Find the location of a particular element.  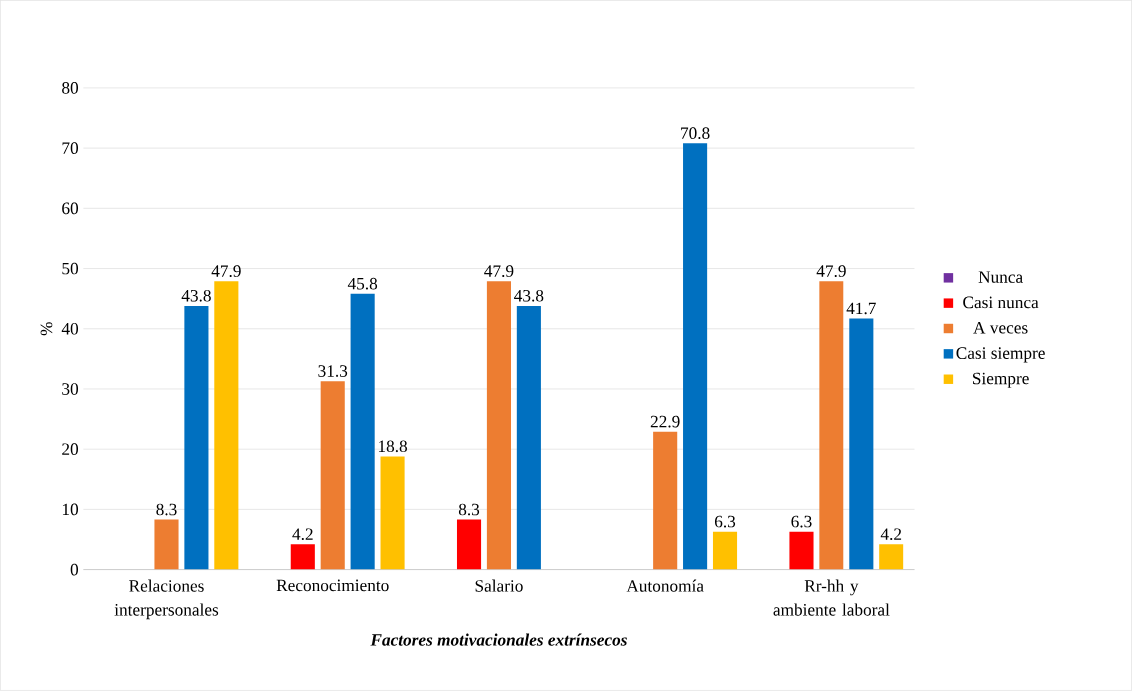

y-tick-label: 30 is located at coordinates (70, 389).